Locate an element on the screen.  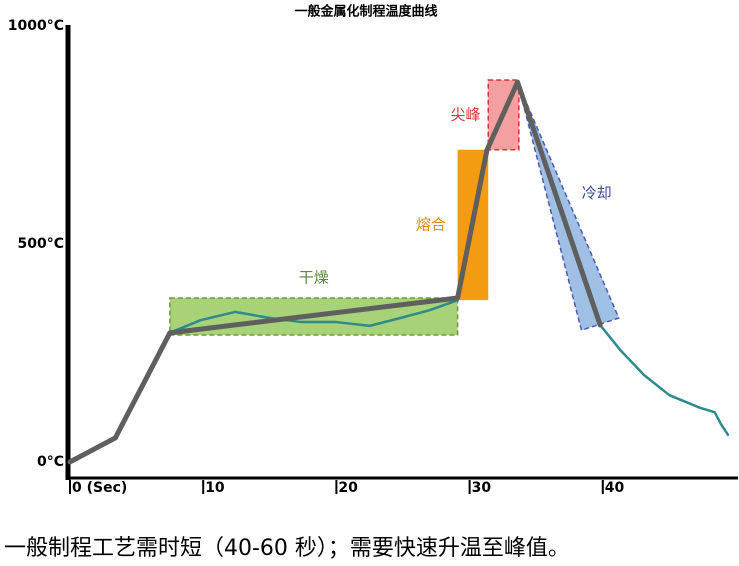
x-tick-label: 10 is located at coordinates (215, 488).